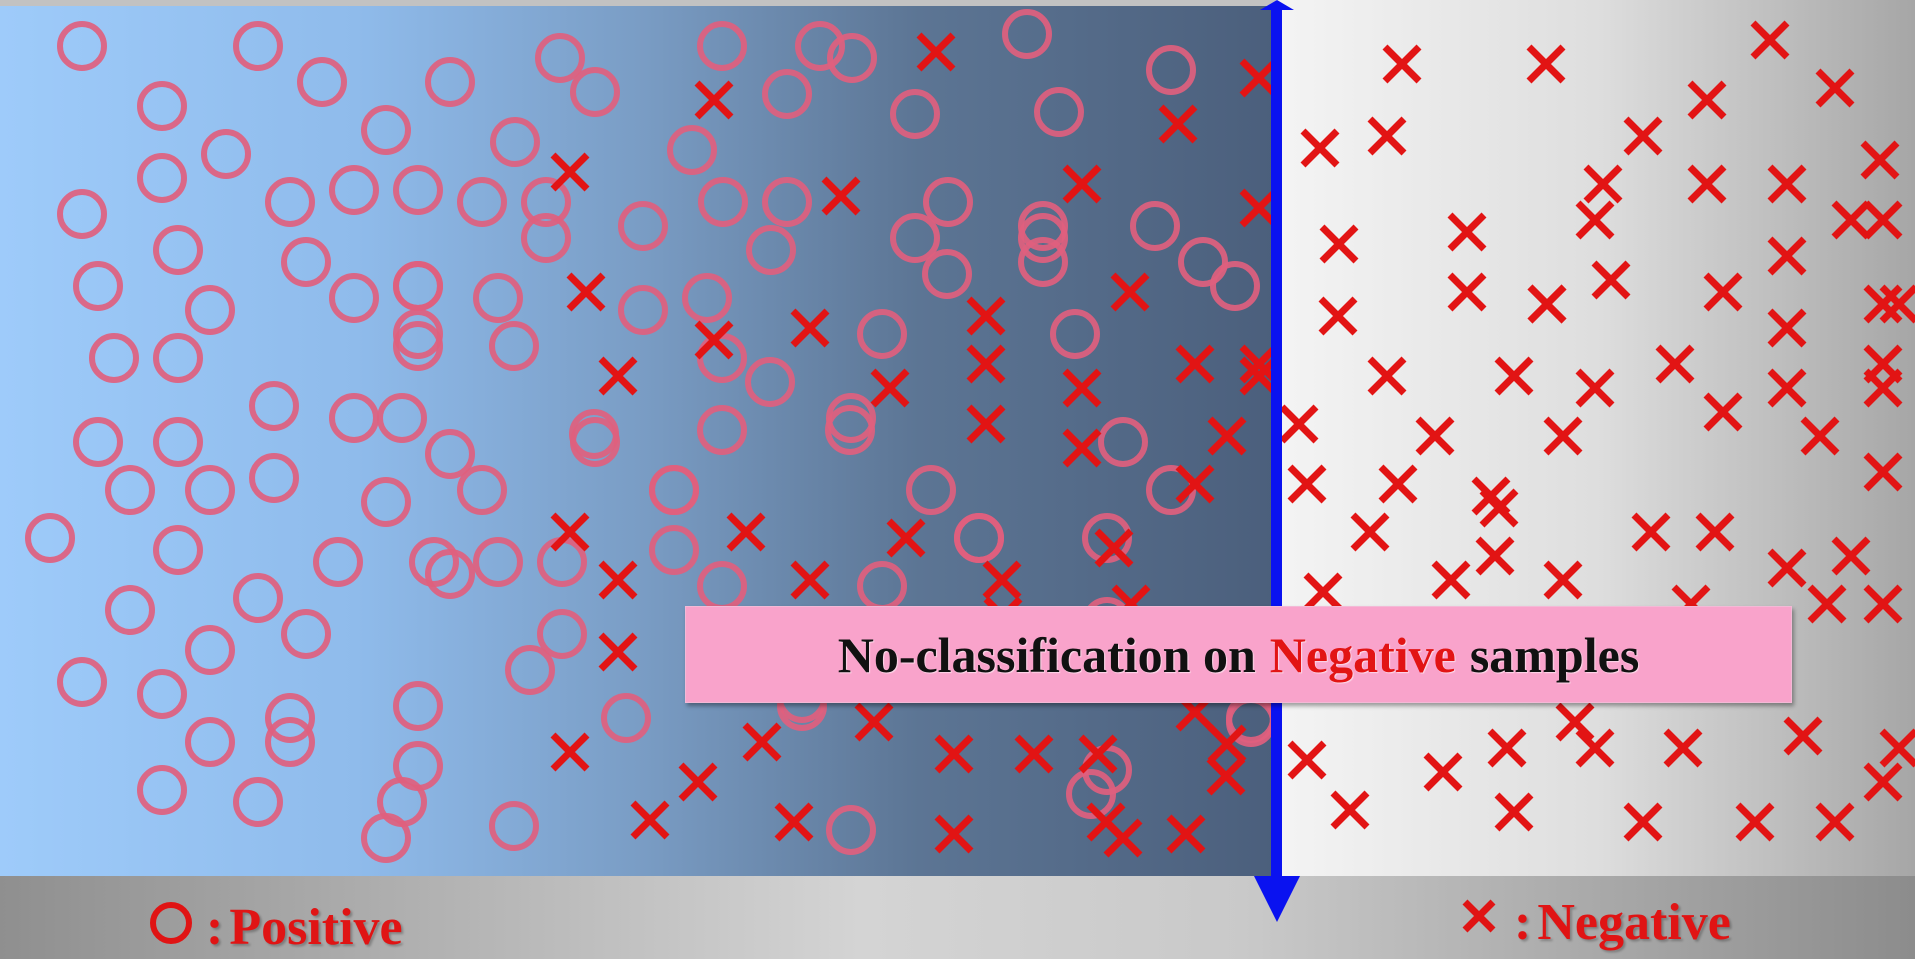 The image size is (1915, 959). Describe the element at coordinates (1554, 654) in the screenshot. I see `callout-suffix: samples` at that location.